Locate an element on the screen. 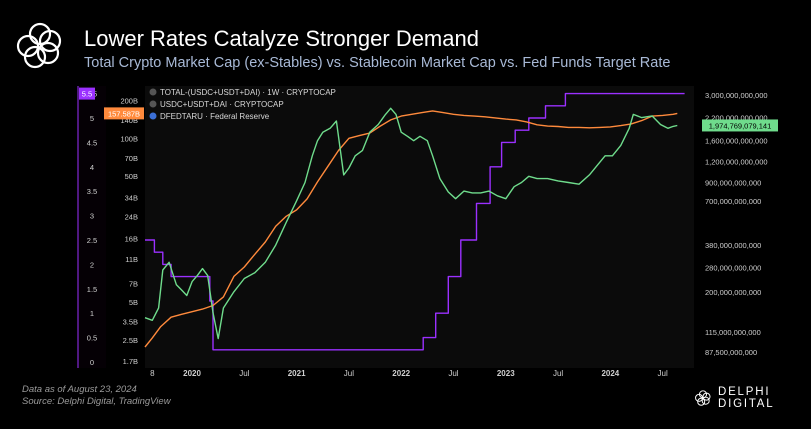  stable-tick-label: 1.7B is located at coordinates (130, 361).